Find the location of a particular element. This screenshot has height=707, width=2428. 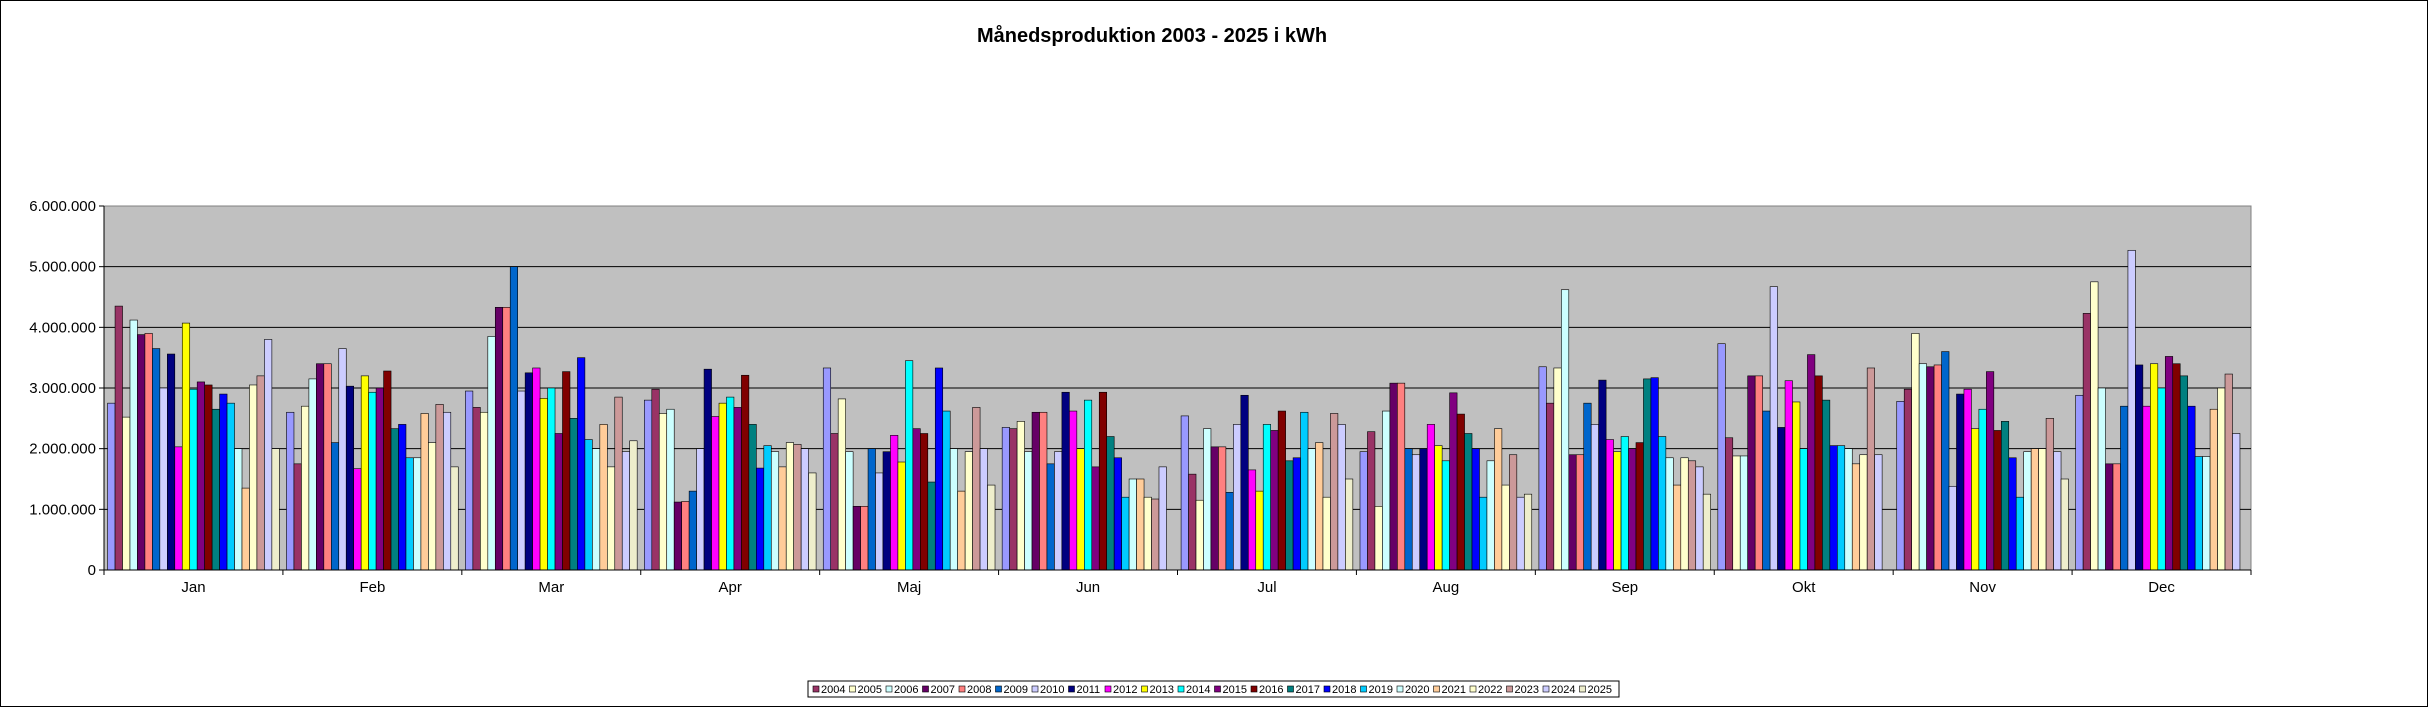

bar-2009-Maj is located at coordinates (871, 509).